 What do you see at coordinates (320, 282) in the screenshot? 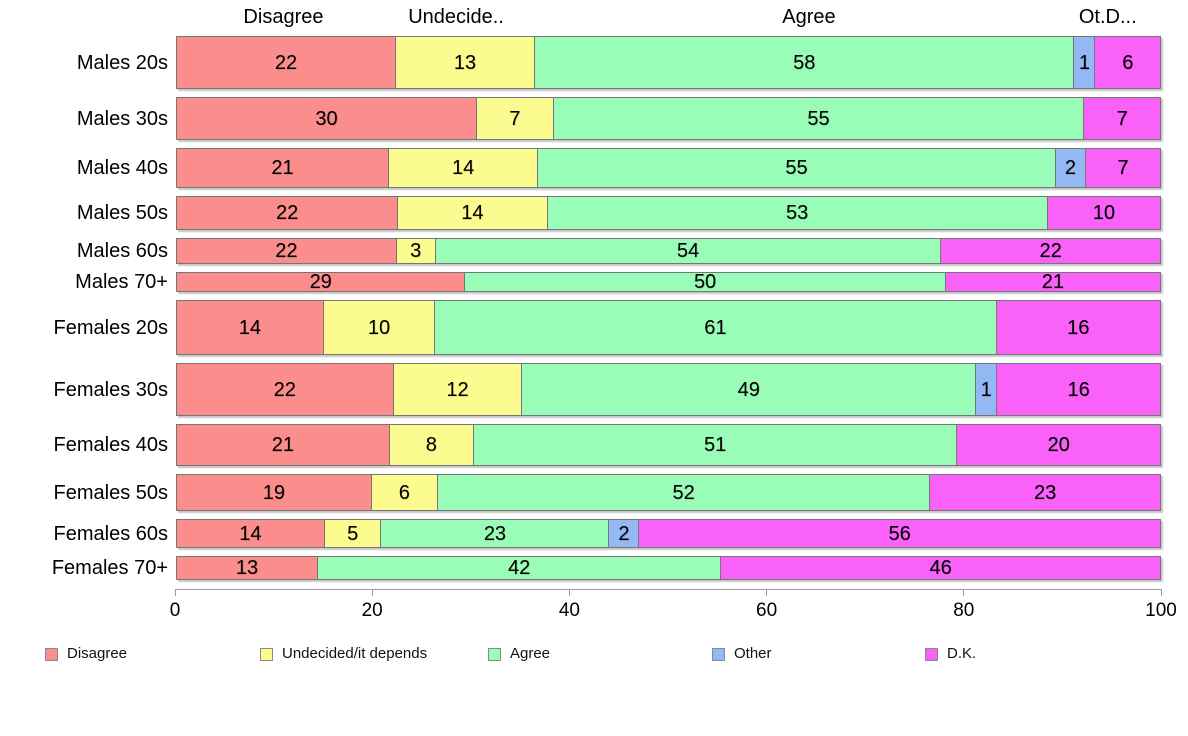
I see `segment-value: 29` at bounding box center [320, 282].